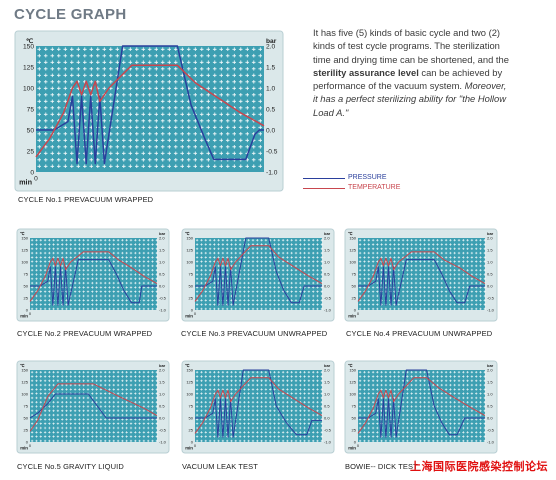  What do you see at coordinates (358, 188) in the screenshot?
I see `legend-item-temperature: TEMPERATURE` at bounding box center [358, 188].